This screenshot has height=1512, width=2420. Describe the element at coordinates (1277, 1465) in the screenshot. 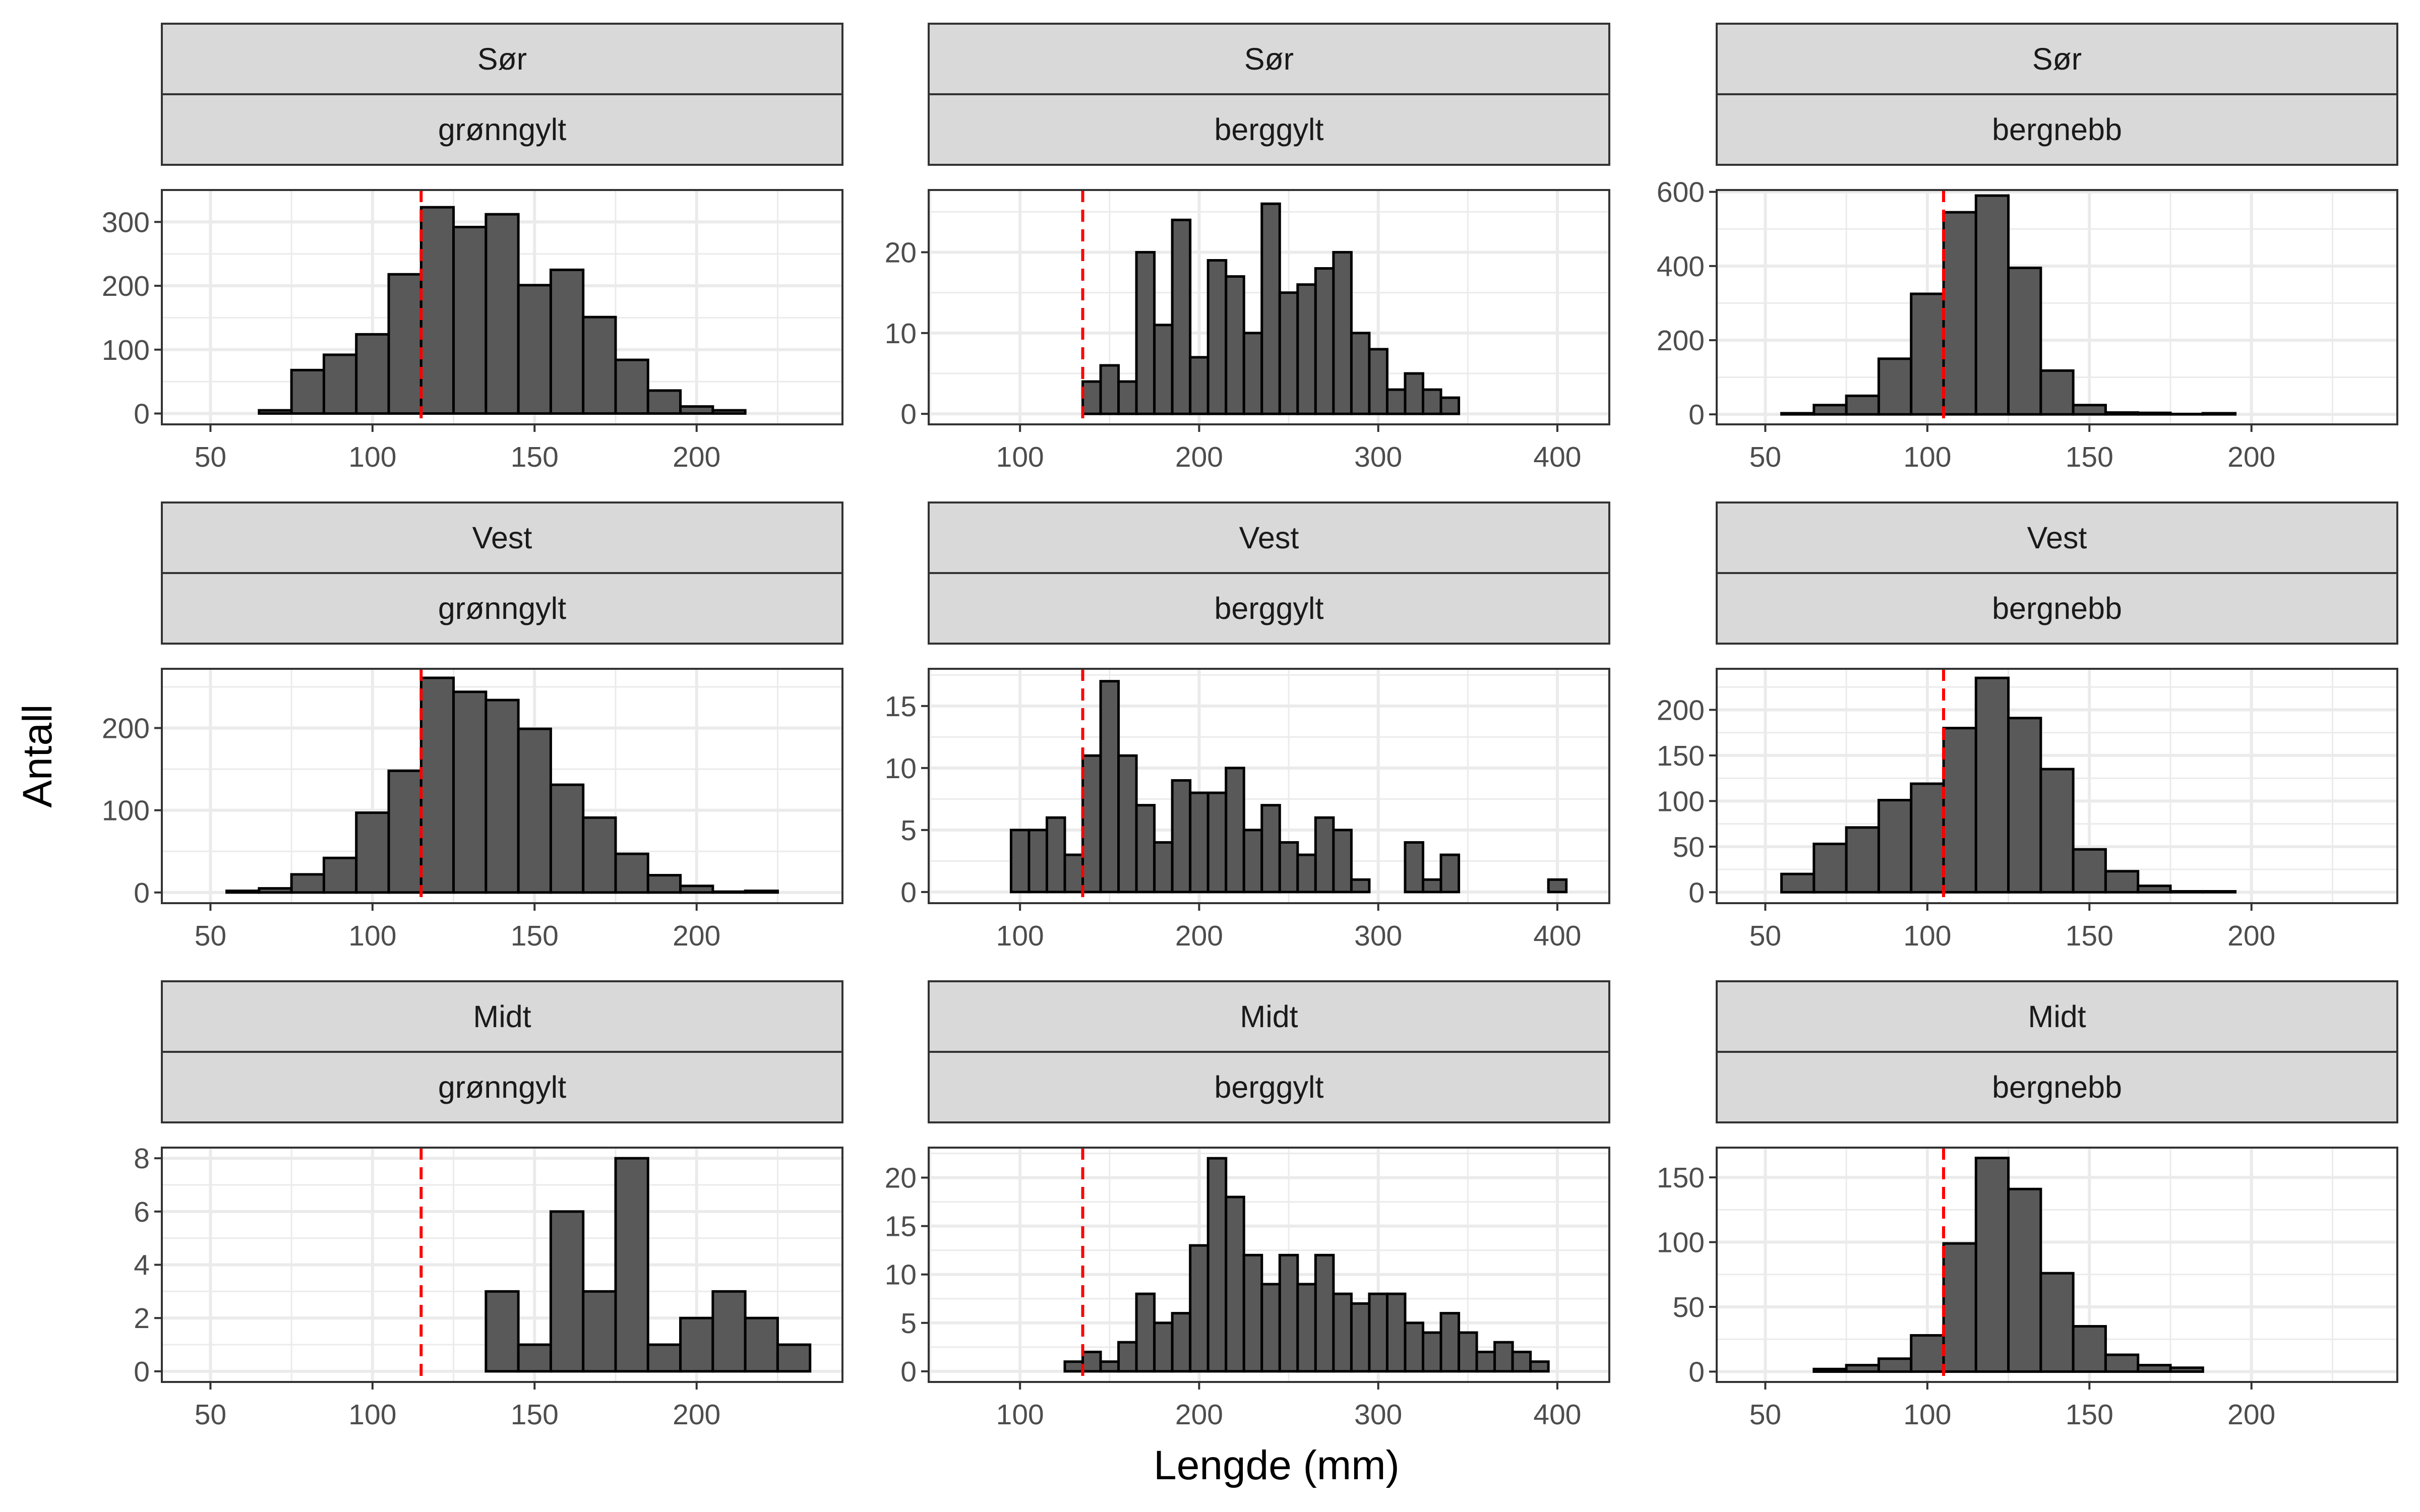

I see `x-axis-title: Lengde (mm)` at that location.